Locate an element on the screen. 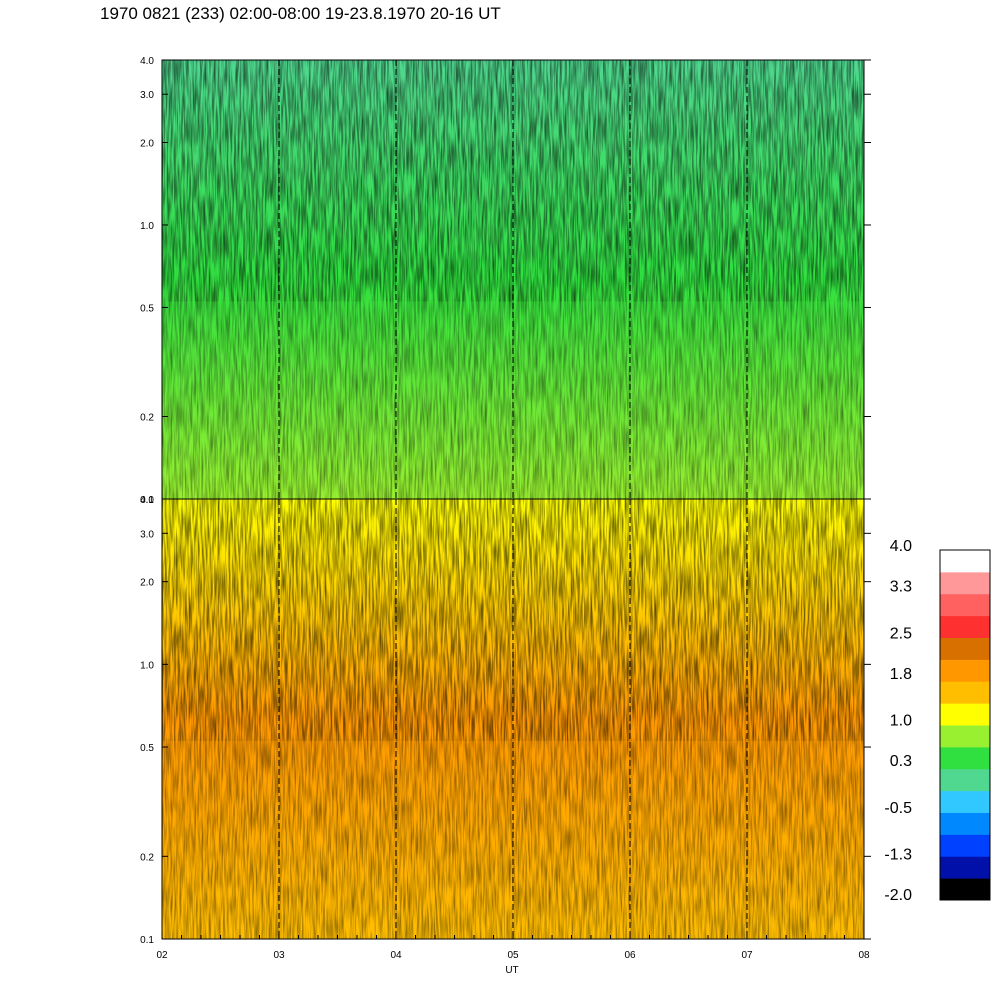 The height and width of the screenshot is (1000, 1000). colorbar-label: 1.8 is located at coordinates (901, 674).